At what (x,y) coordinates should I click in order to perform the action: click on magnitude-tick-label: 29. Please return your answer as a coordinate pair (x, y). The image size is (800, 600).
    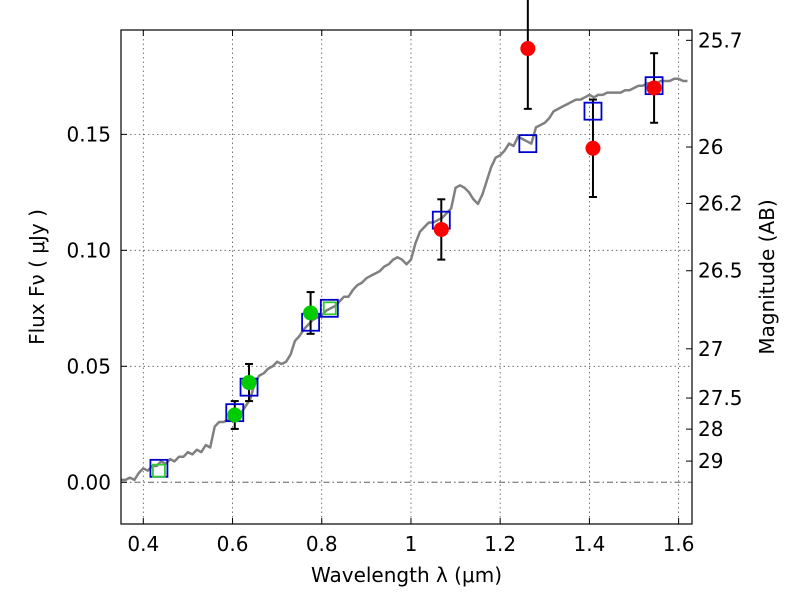
    Looking at the image, I should click on (710, 461).